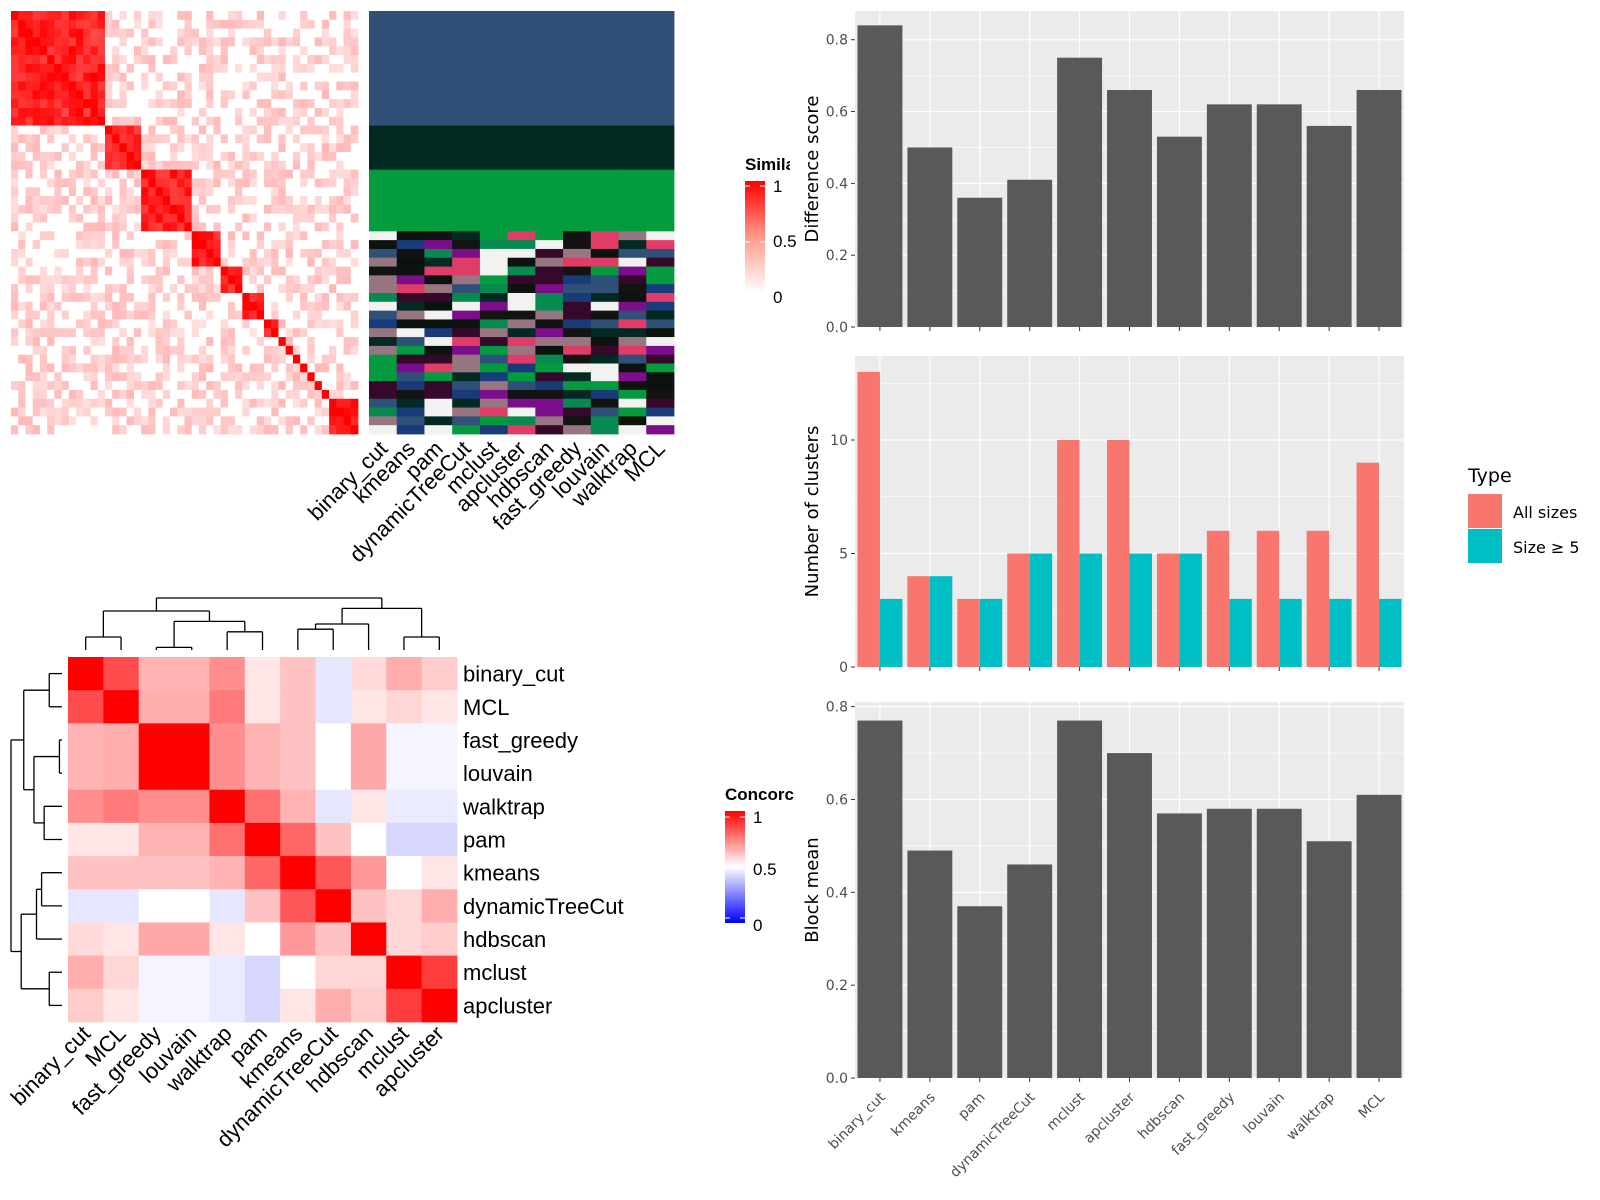  Describe the element at coordinates (514, 674) in the screenshot. I see `concordance-row-label-binary_cut: binary_cut` at that location.